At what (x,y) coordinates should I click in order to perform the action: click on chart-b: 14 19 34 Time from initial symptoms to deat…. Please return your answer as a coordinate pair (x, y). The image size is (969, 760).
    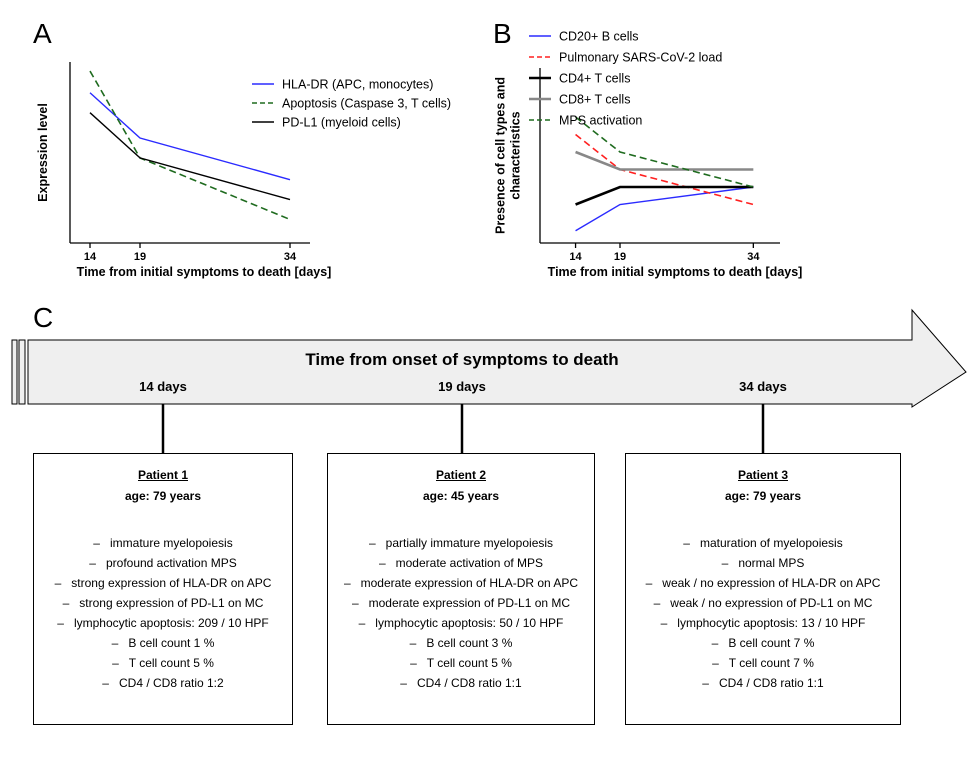
    Looking at the image, I should click on (648, 155).